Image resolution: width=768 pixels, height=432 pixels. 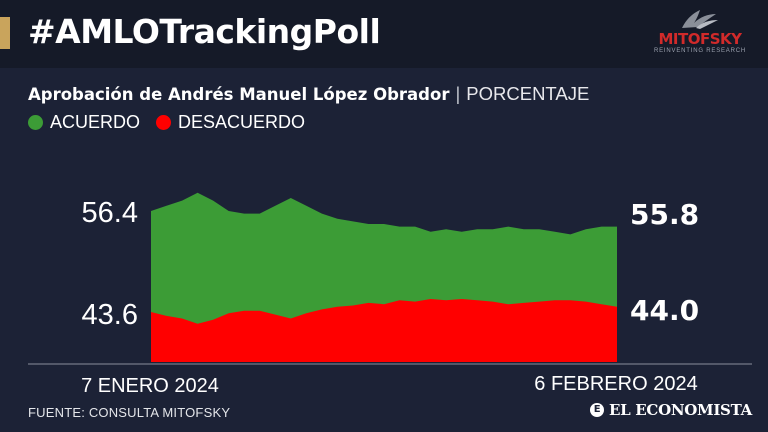 What do you see at coordinates (242, 122) in the screenshot?
I see `legend-label-desacuerdo: DESACUERDO` at bounding box center [242, 122].